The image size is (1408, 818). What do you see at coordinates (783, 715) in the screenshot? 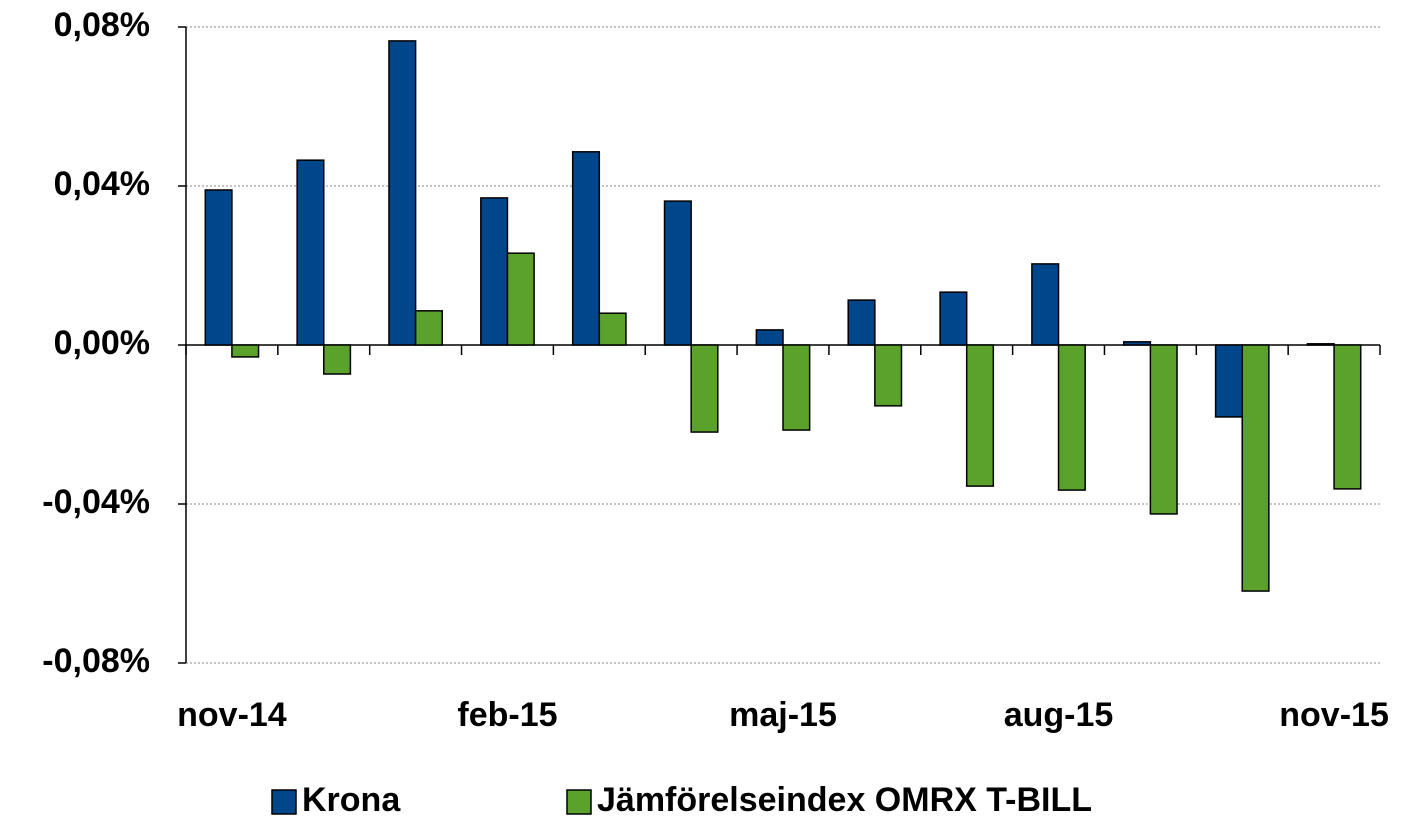
I see `x-tick-label: maj-15` at bounding box center [783, 715].